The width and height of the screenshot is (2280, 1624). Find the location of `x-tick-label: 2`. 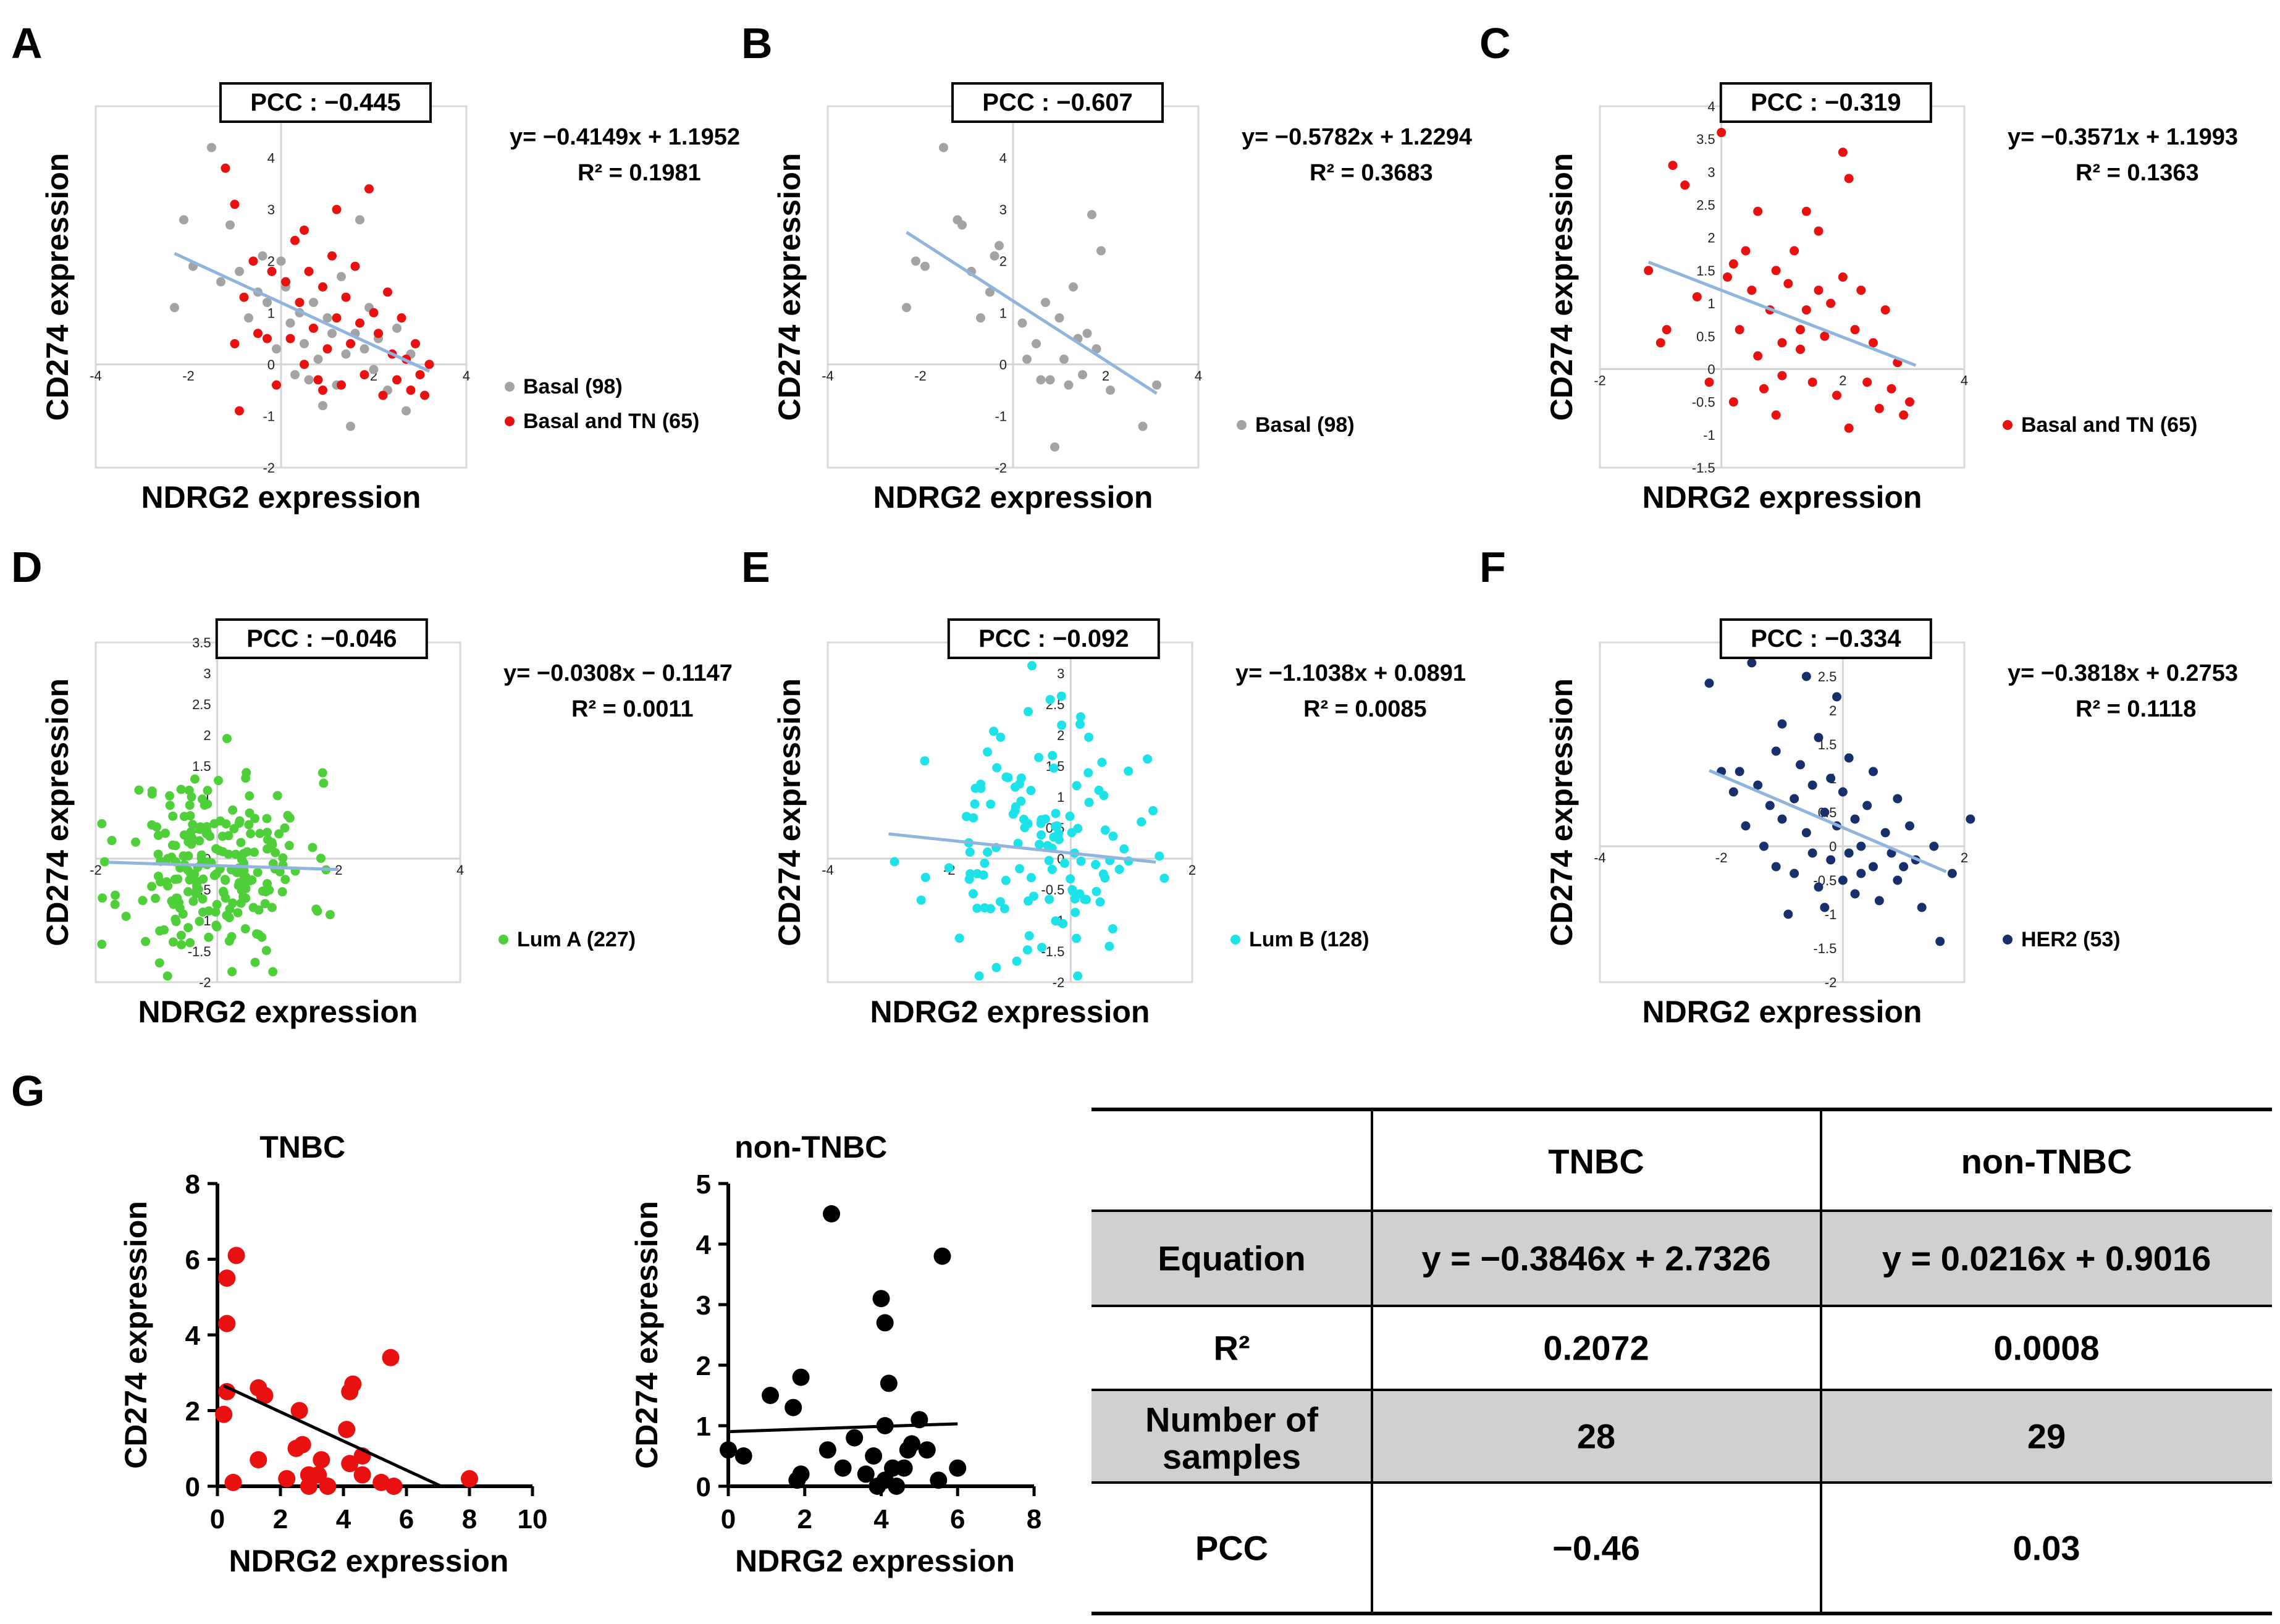

x-tick-label: 2 is located at coordinates (281, 1519).